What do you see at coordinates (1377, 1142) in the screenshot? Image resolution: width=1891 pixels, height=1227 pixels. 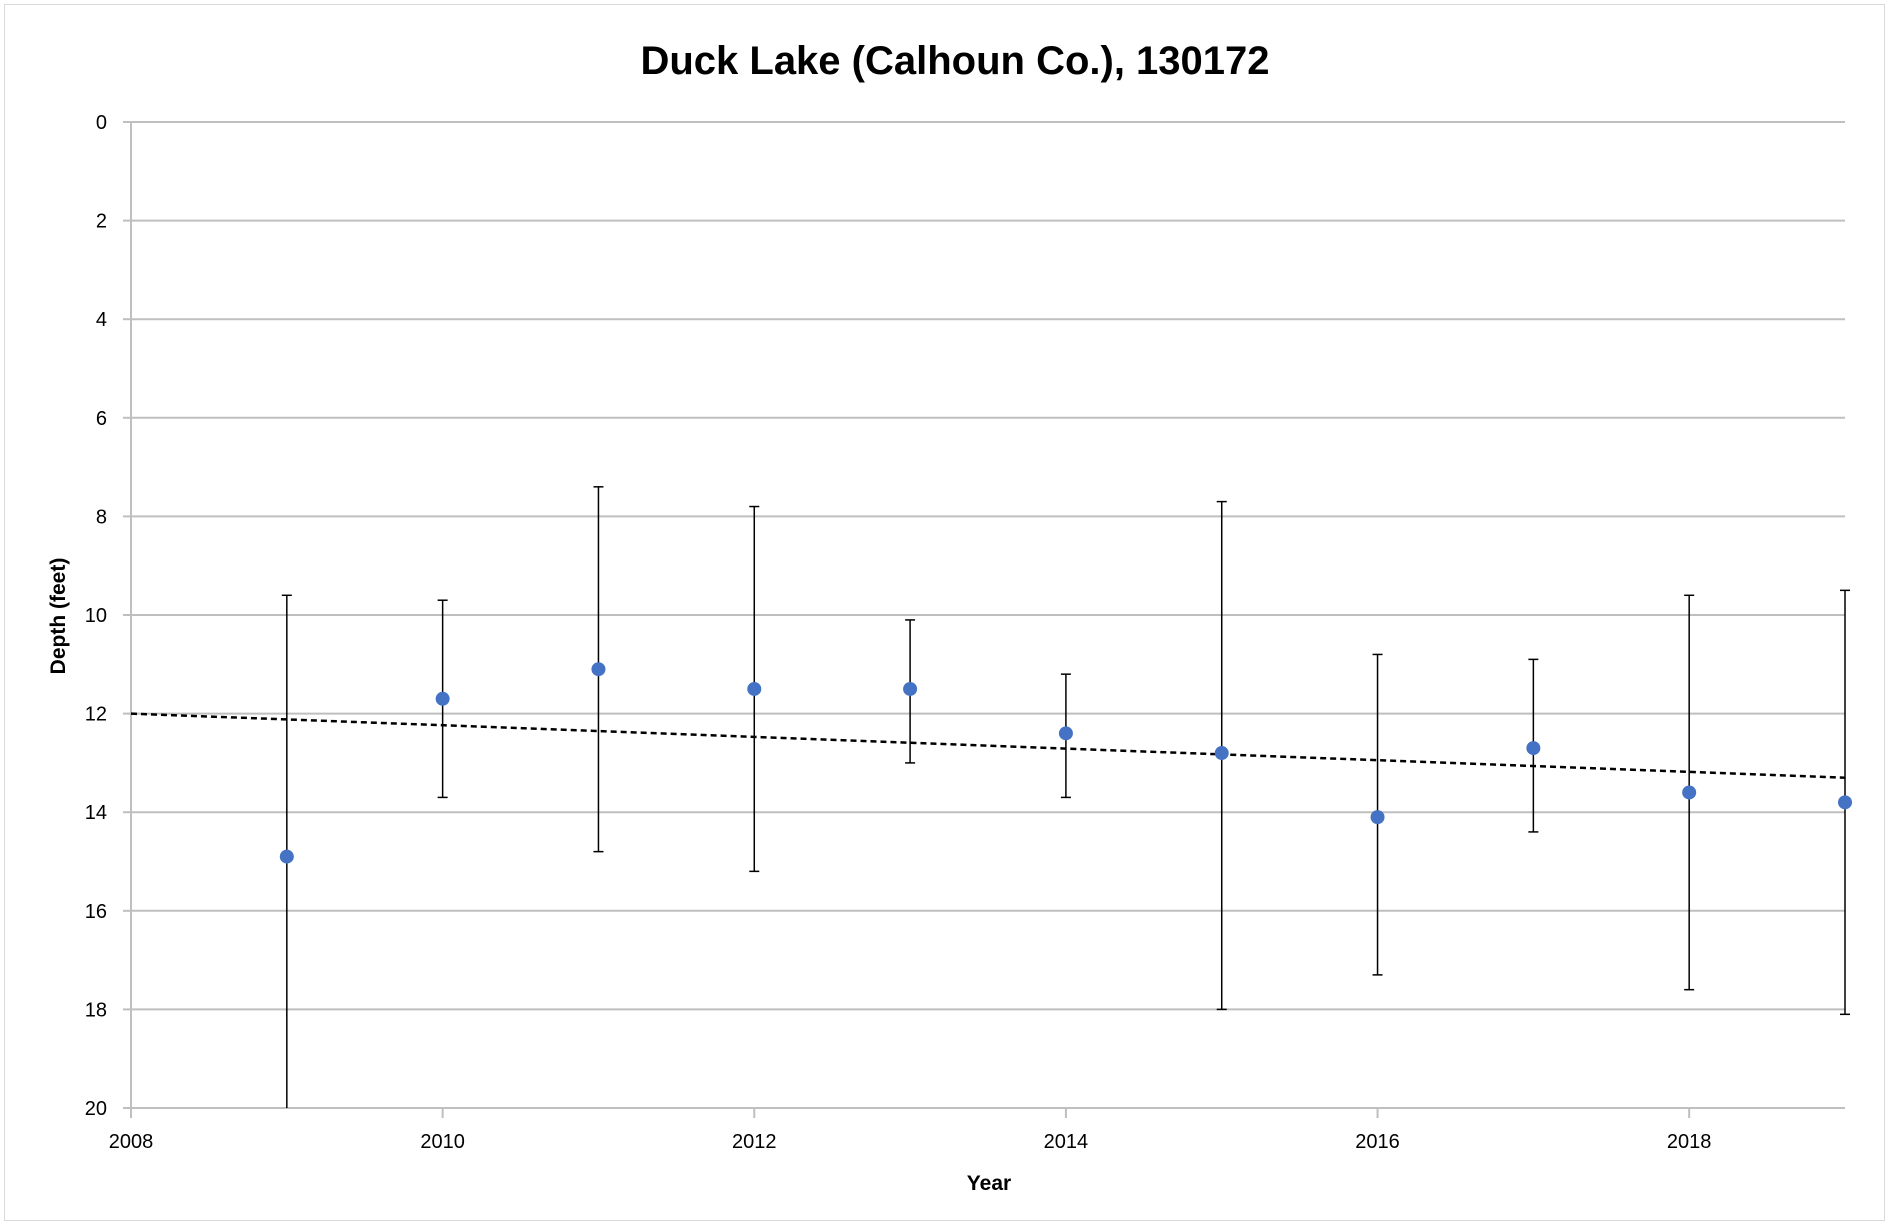 I see `x-tick-label: 2016` at bounding box center [1377, 1142].